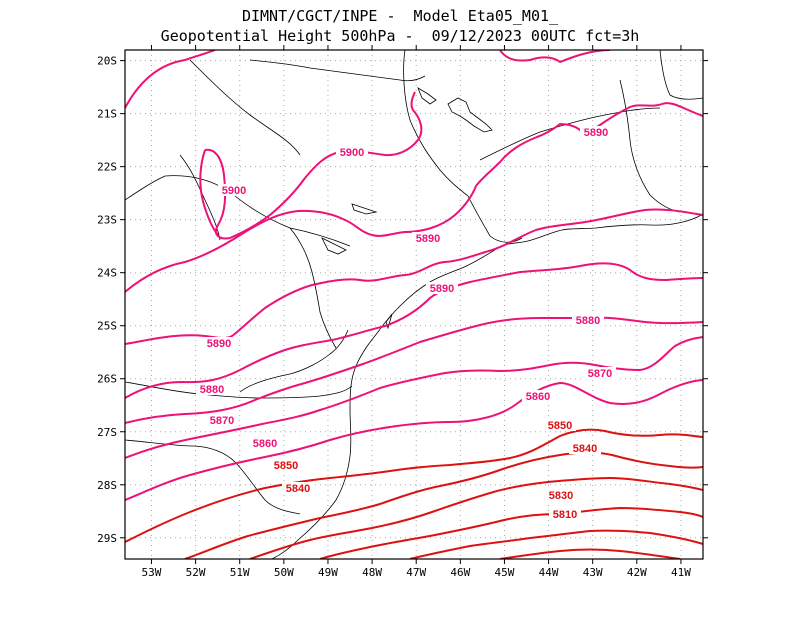 The width and height of the screenshot is (800, 618). What do you see at coordinates (372, 572) in the screenshot?
I see `tick-label-lon: 48W` at bounding box center [372, 572].